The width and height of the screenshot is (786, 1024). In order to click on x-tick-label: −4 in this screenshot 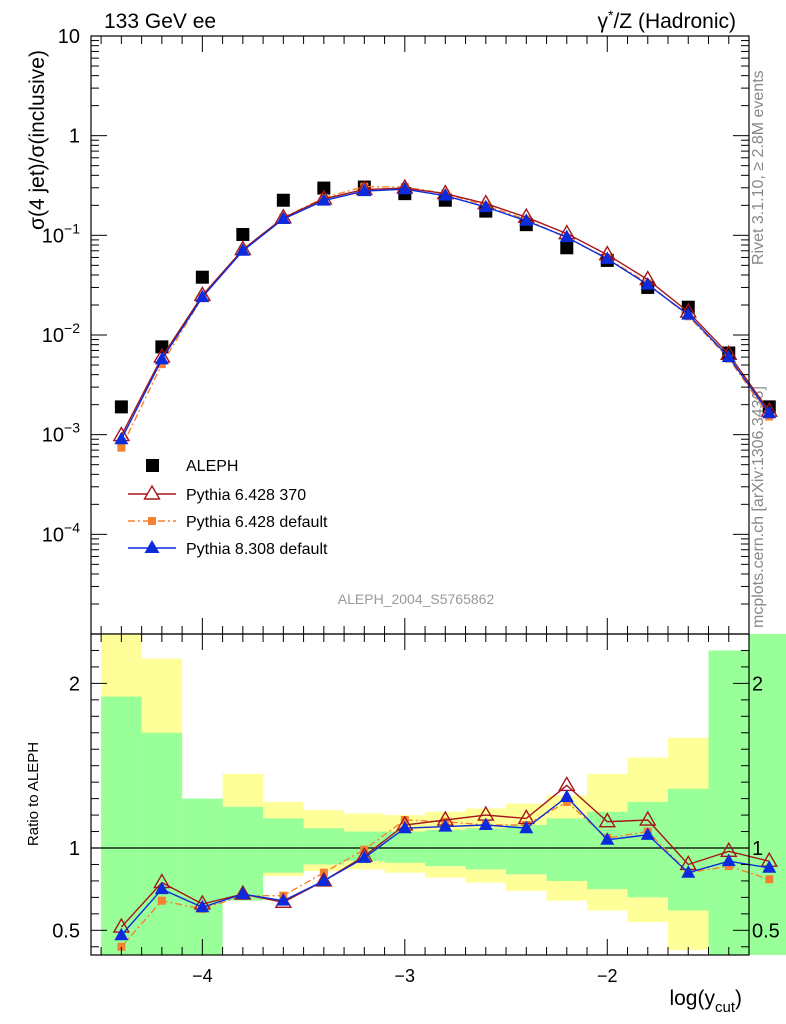, I will do `click(202, 976)`.